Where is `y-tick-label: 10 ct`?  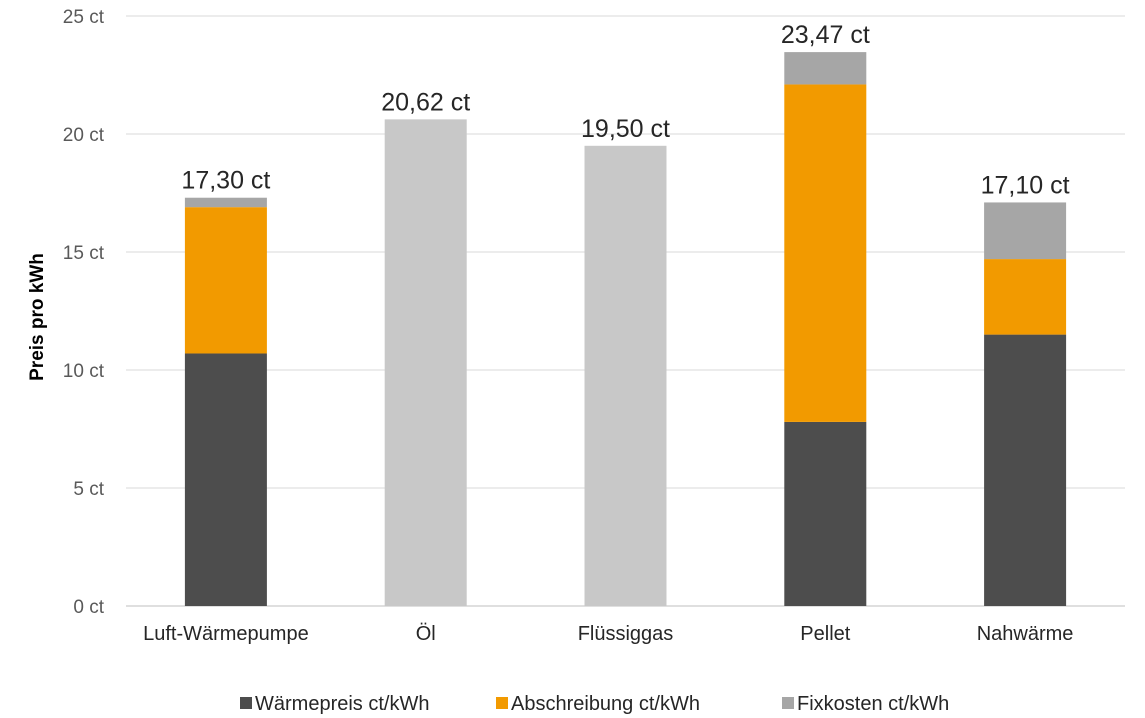 y-tick-label: 10 ct is located at coordinates (84, 371).